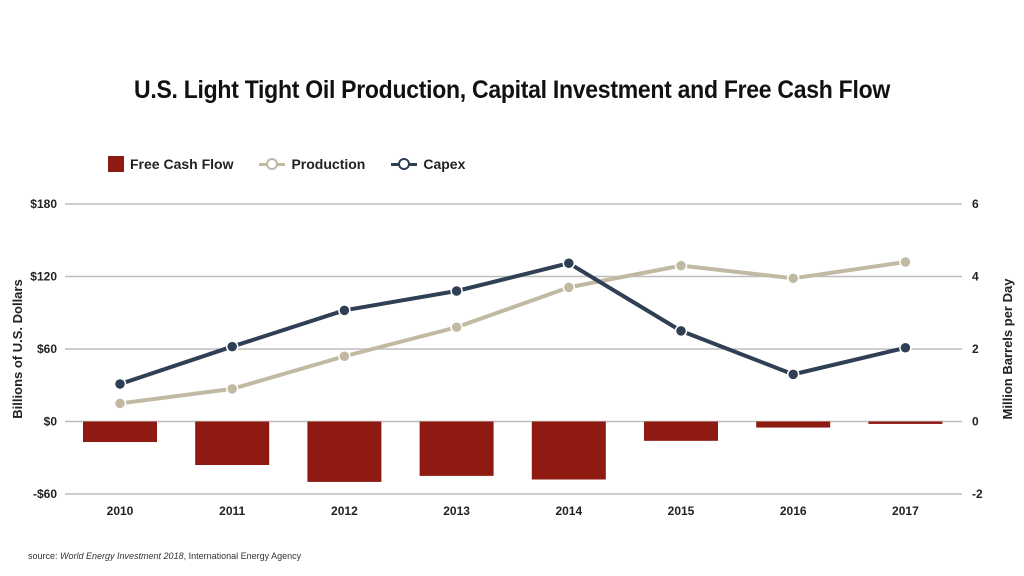 The height and width of the screenshot is (576, 1024). What do you see at coordinates (975, 349) in the screenshot?
I see `y-right-tick-label: 2` at bounding box center [975, 349].